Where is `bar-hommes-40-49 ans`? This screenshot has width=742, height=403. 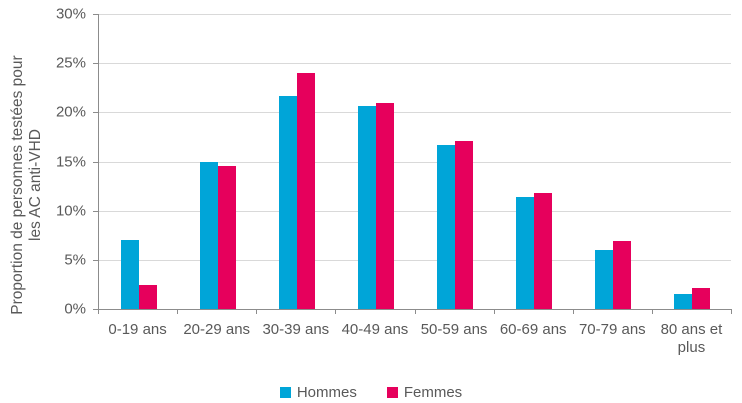 bar-hommes-40-49 ans is located at coordinates (366, 207).